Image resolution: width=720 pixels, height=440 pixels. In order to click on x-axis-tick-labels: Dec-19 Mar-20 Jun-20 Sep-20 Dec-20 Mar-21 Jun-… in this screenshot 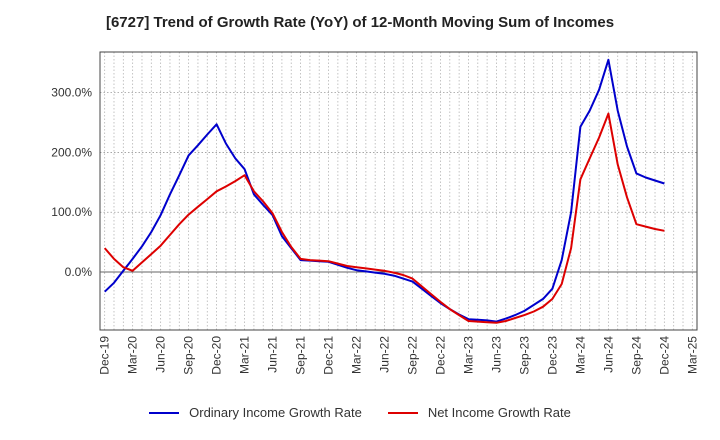, I will do `click(399, 355)`.